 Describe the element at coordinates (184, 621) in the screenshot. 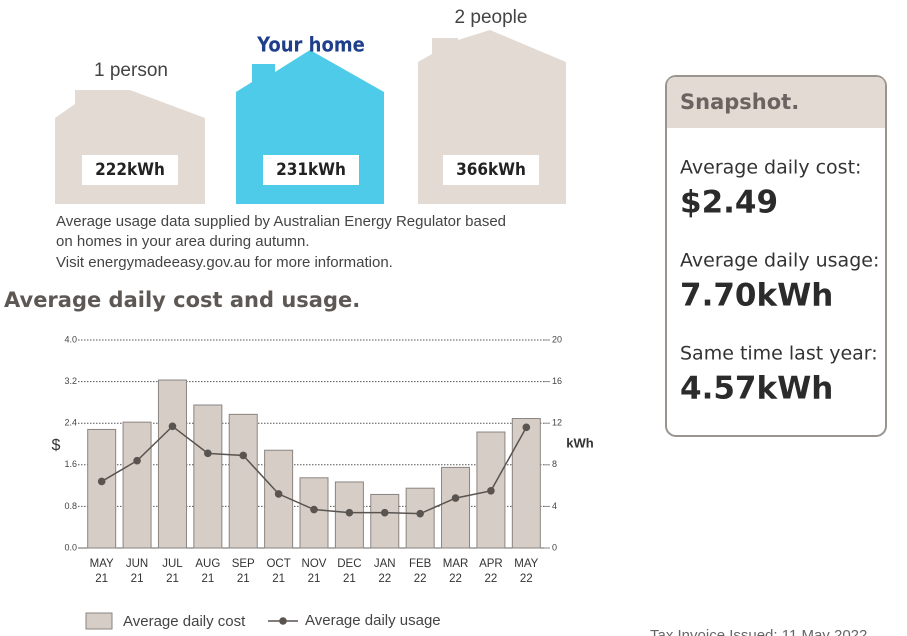

I see `legend-label: Average daily cost` at that location.